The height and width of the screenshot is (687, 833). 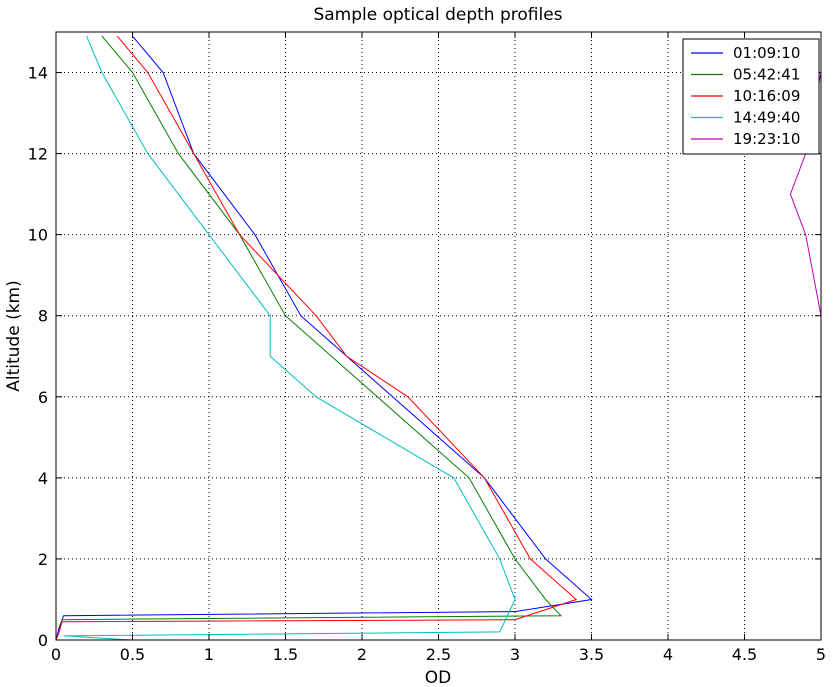 What do you see at coordinates (744, 654) in the screenshot?
I see `x-tick-label: 4.5` at bounding box center [744, 654].